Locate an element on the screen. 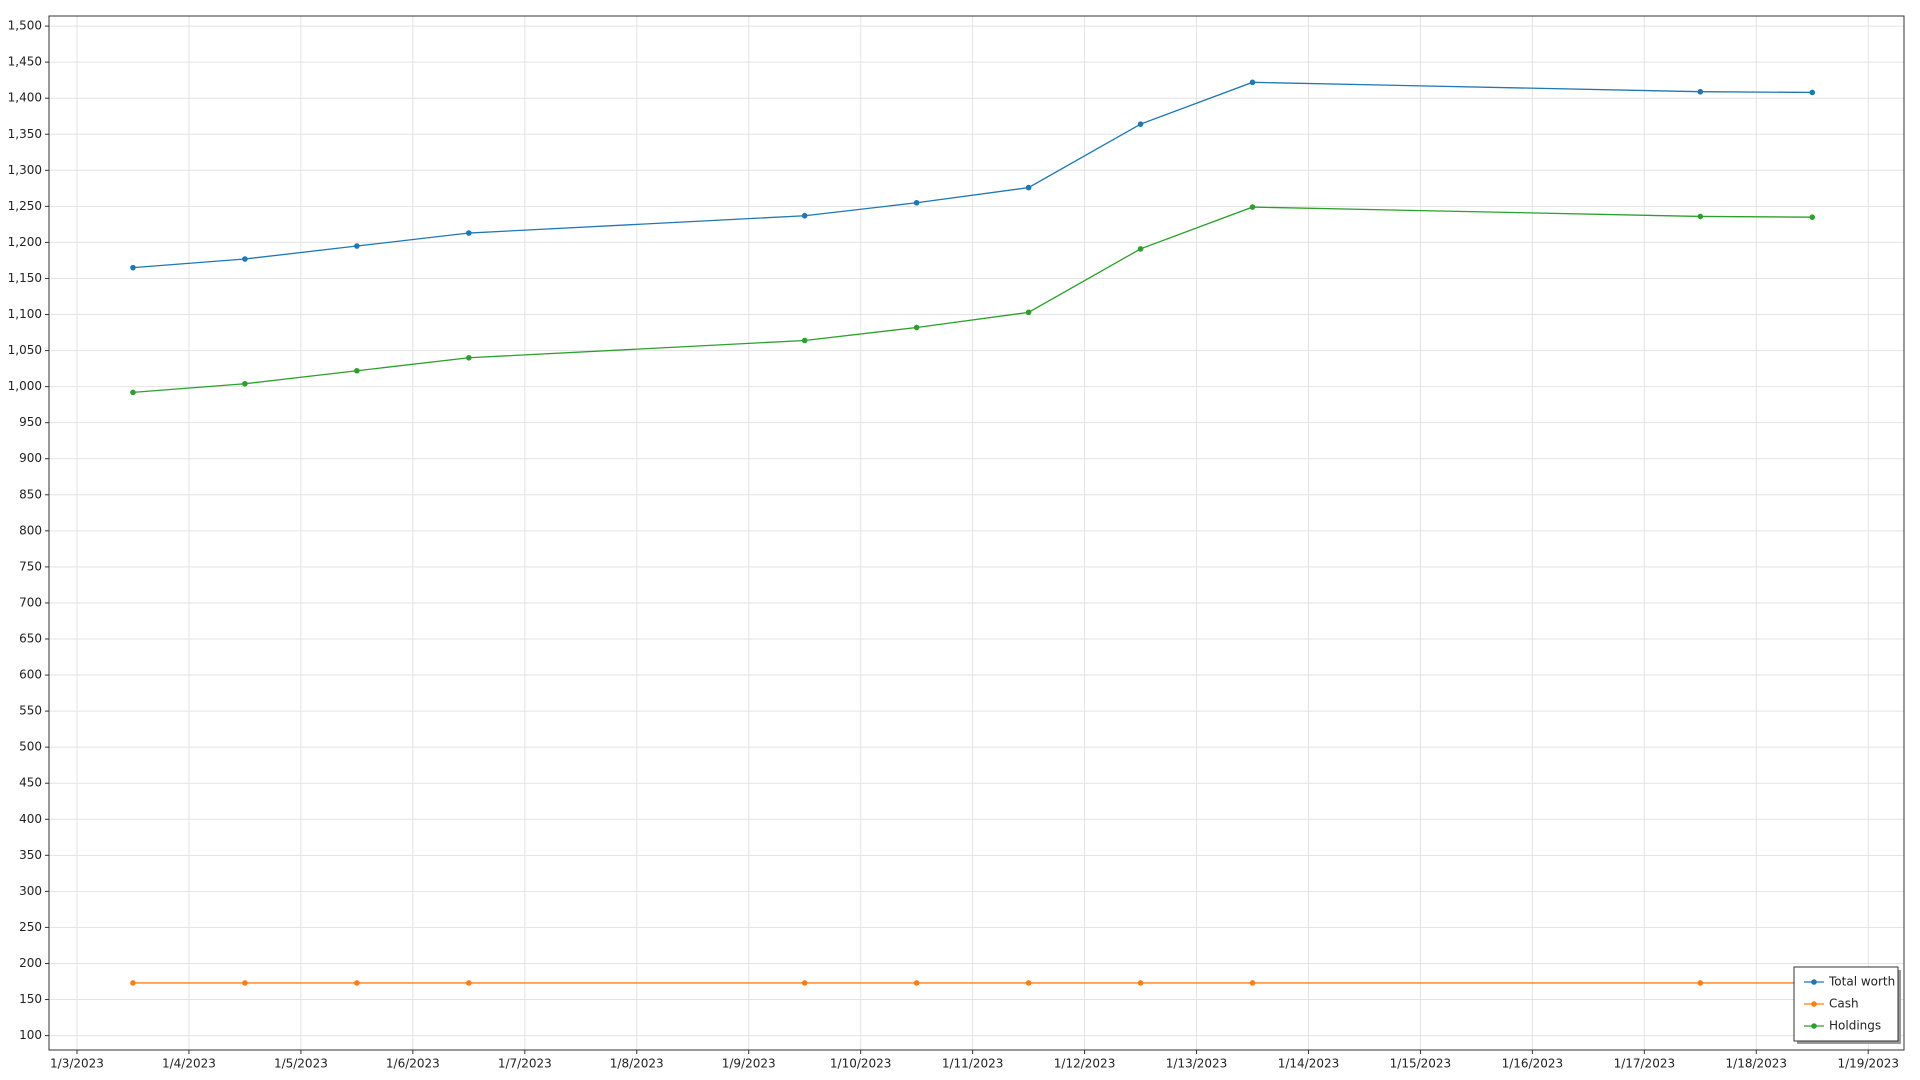 This screenshot has height=1080, width=1920. x-tick-label: 1/14/2023 is located at coordinates (1309, 1064).